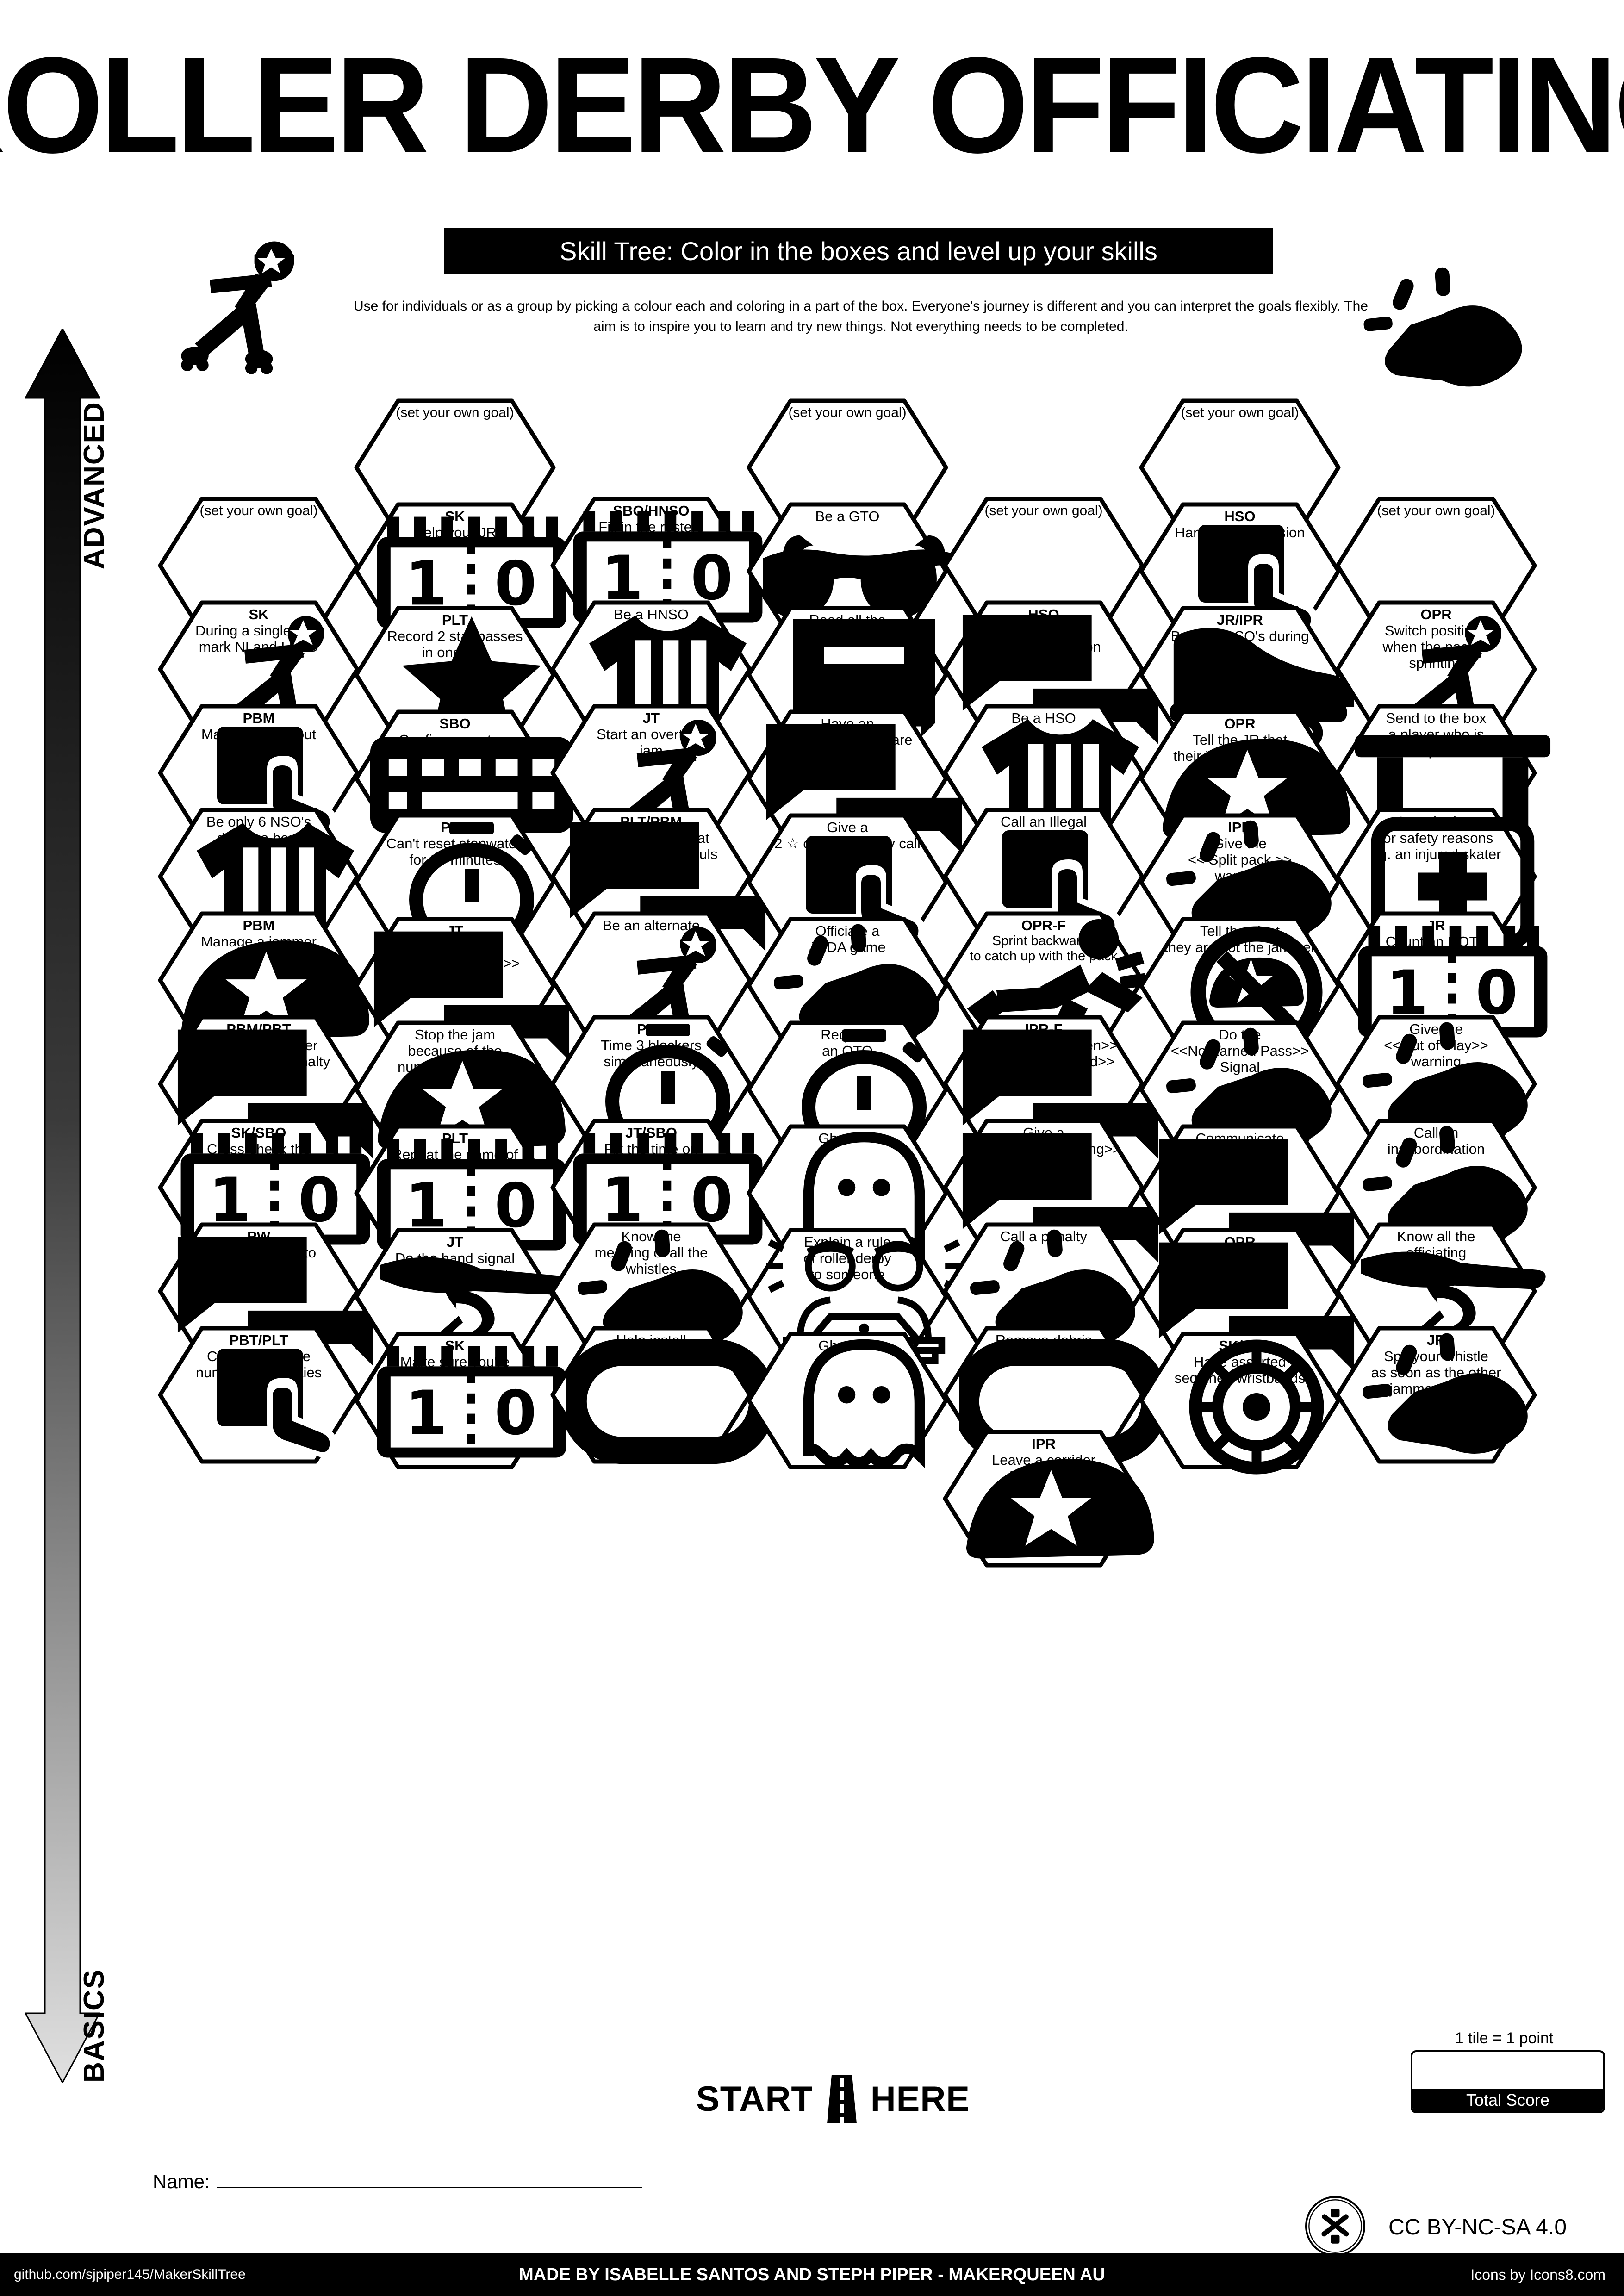  I want to click on cc-badge-icon, so click(1335, 2226).